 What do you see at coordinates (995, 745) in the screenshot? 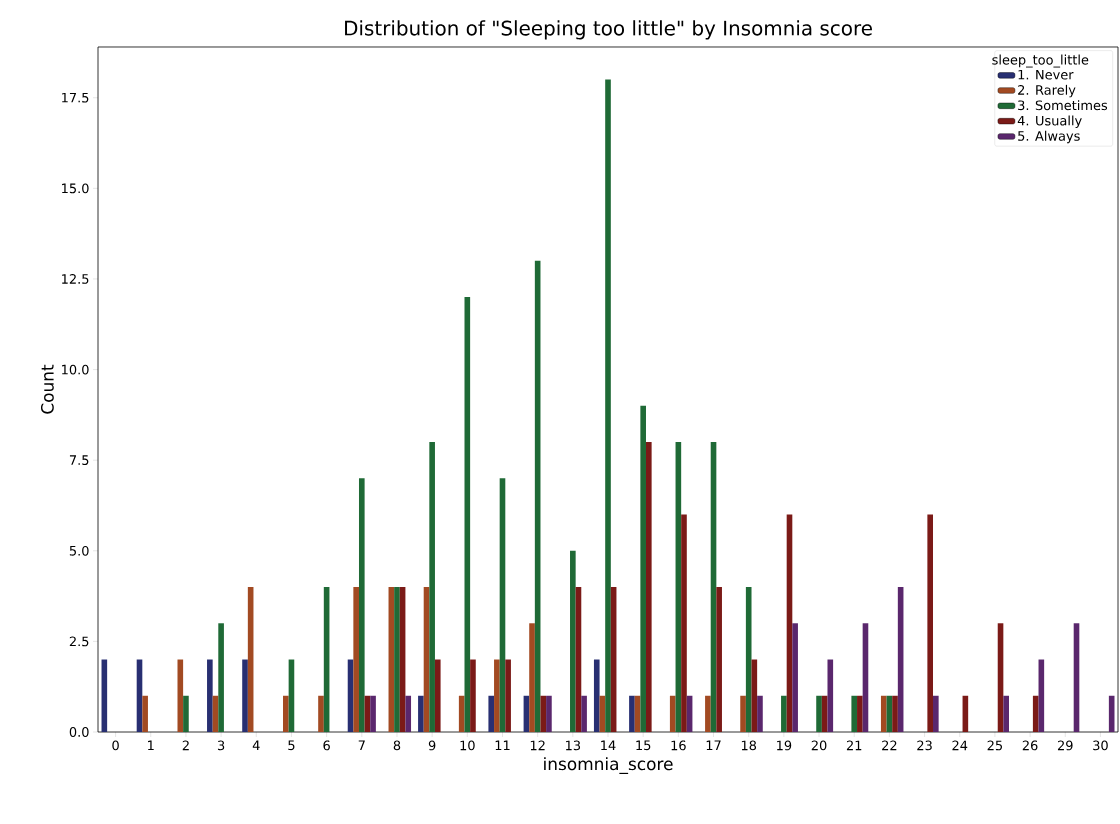
I see `x-tick-label: 25` at bounding box center [995, 745].